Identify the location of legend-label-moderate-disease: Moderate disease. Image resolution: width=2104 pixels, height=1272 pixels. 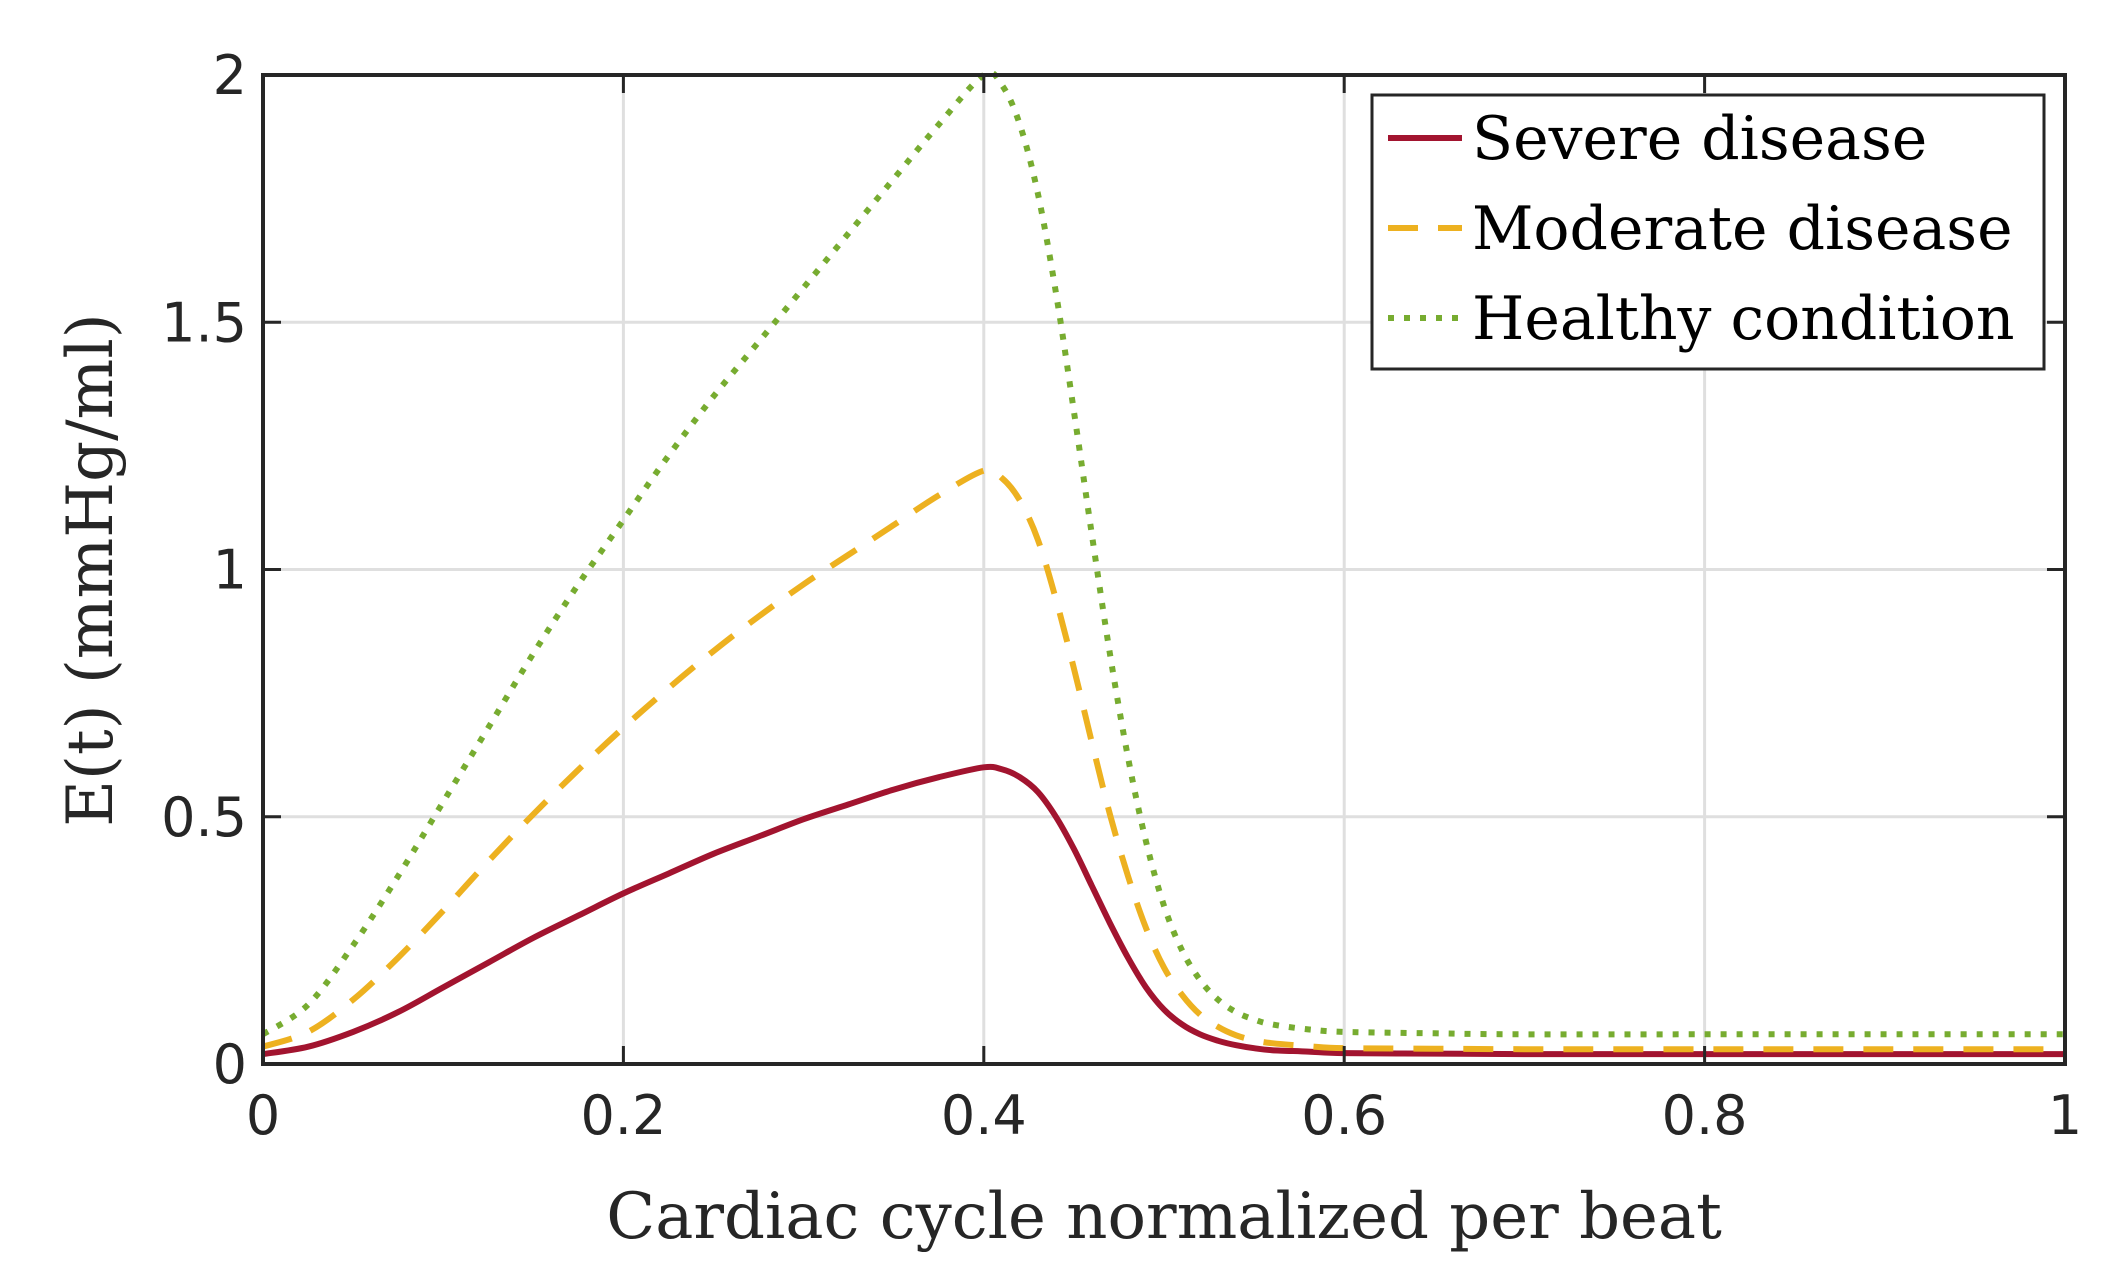
(1742, 229).